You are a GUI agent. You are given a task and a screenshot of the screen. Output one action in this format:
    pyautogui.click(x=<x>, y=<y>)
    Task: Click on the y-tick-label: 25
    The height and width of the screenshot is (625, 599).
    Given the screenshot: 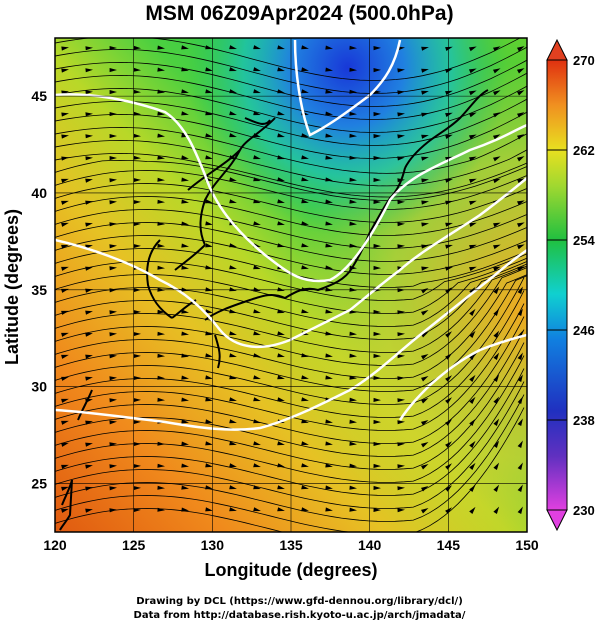 What is the action you would take?
    pyautogui.click(x=39, y=484)
    